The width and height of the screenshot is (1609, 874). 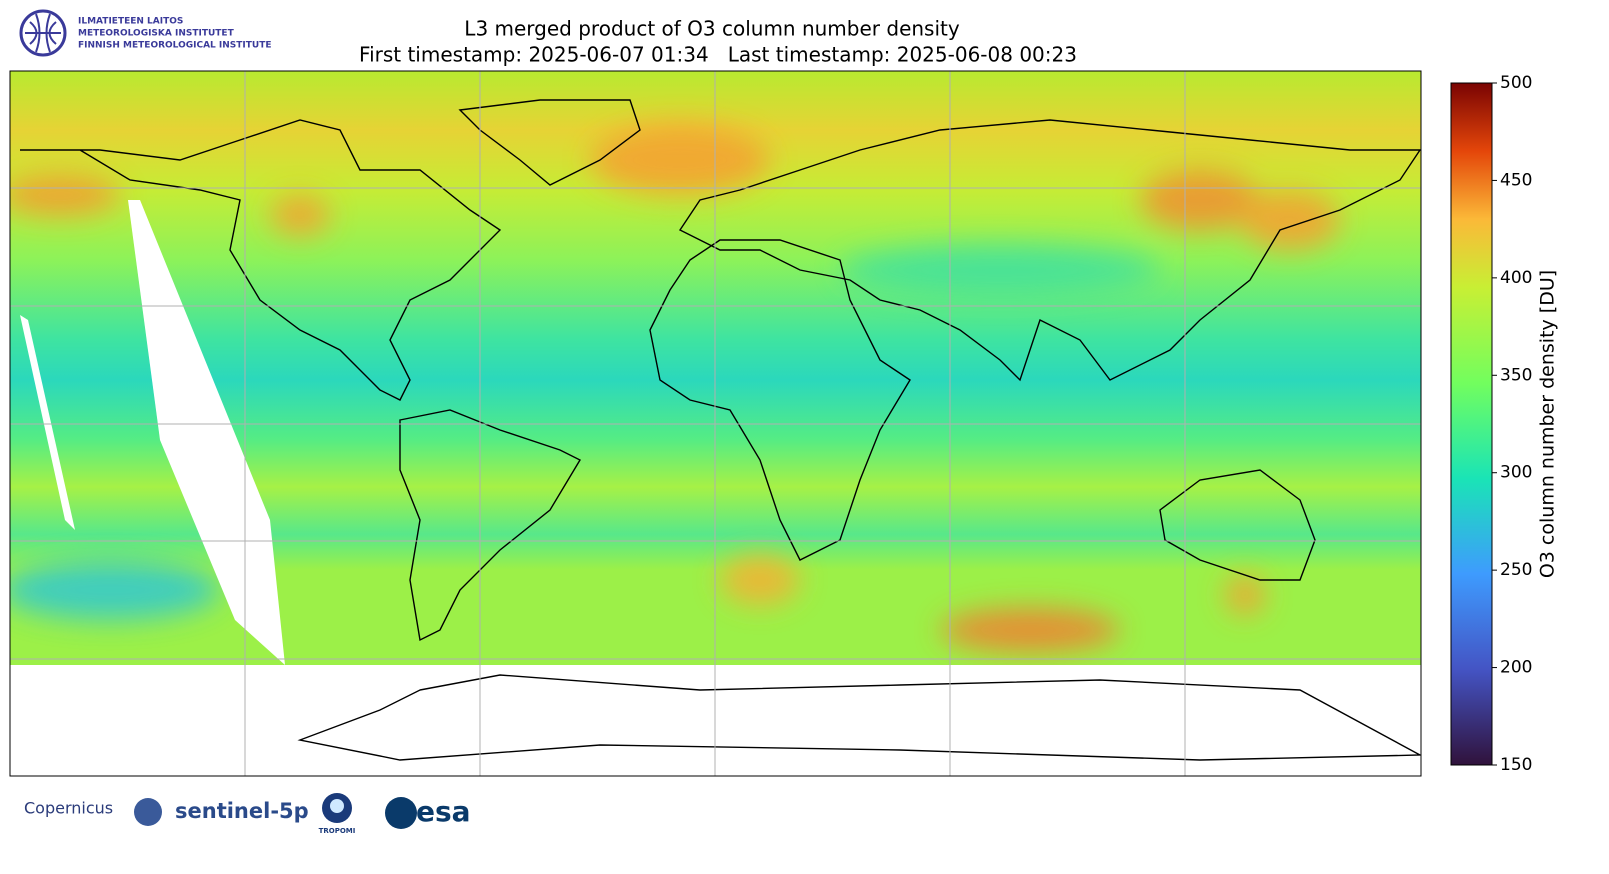 I want to click on logo-text: esa, so click(x=443, y=811).